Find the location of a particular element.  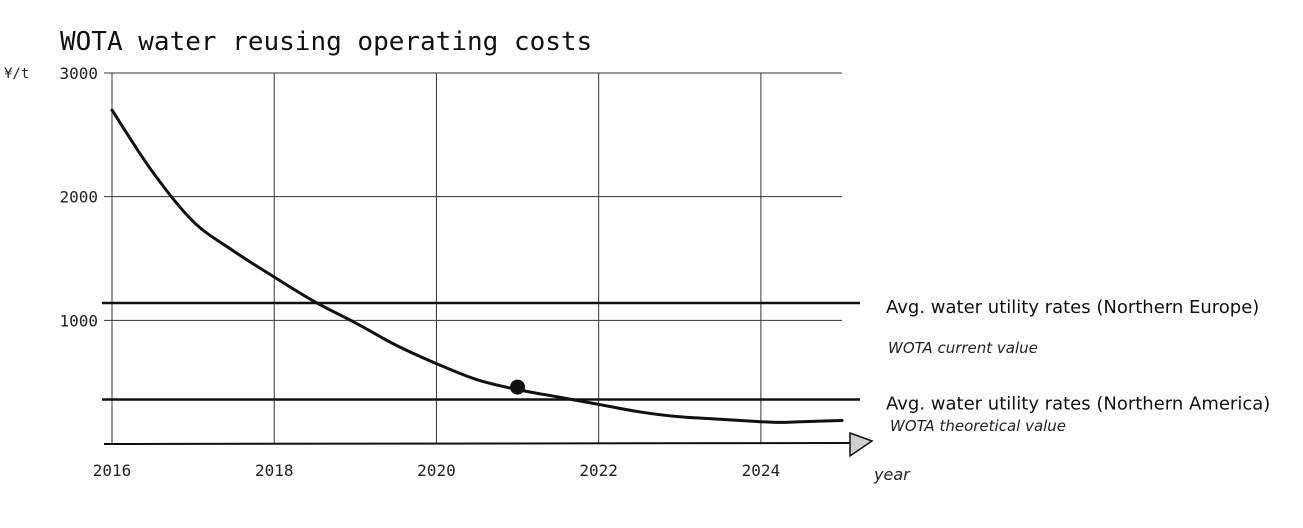

x-tick-label: 2018 is located at coordinates (274, 470).